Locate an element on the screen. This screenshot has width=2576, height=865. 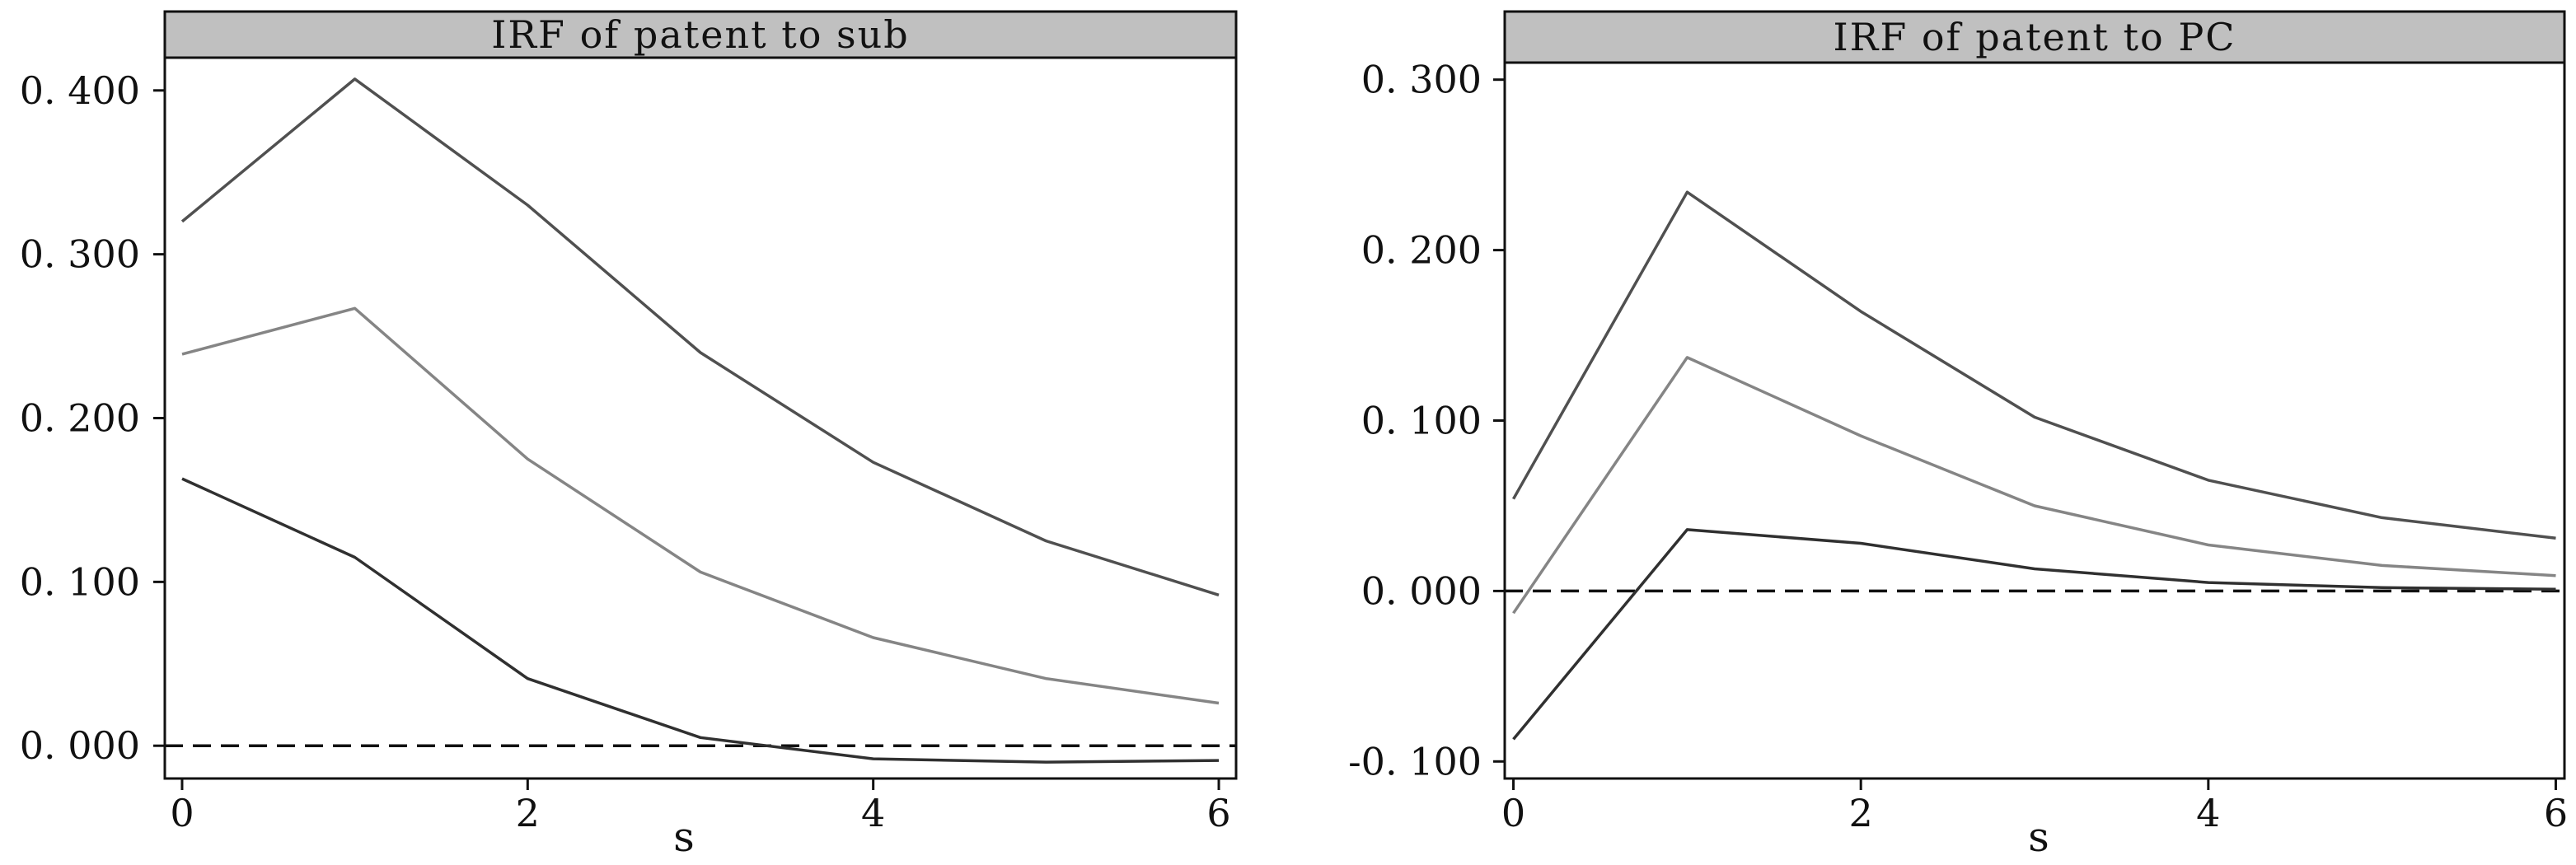
y-tick-label: -0. 100 is located at coordinates (1415, 761).